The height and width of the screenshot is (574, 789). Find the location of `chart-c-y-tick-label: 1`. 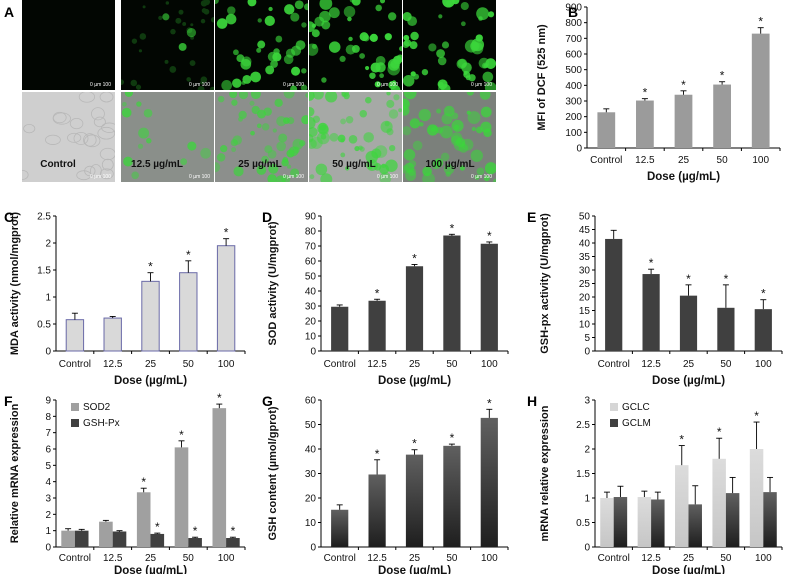

chart-c-y-tick-label: 1 is located at coordinates (48, 298).